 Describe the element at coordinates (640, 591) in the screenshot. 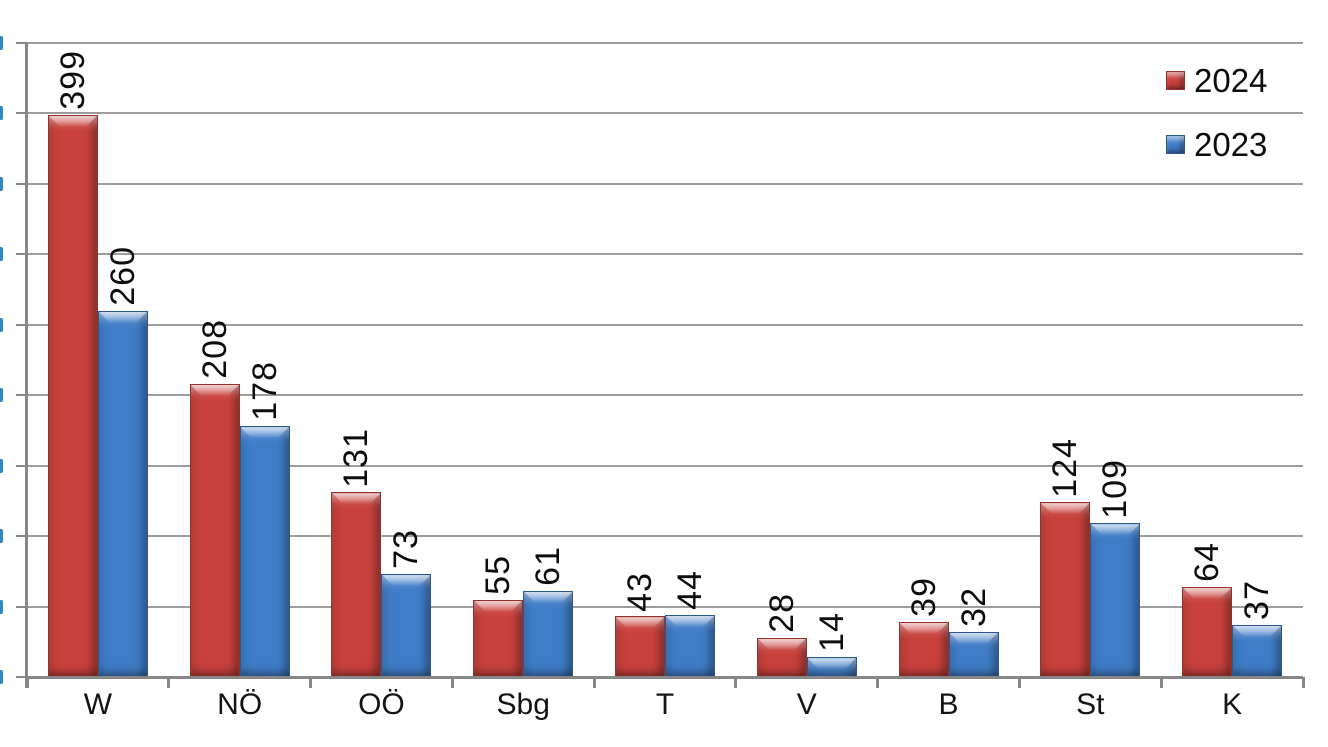

I see `value-label-2024-T: 43` at that location.